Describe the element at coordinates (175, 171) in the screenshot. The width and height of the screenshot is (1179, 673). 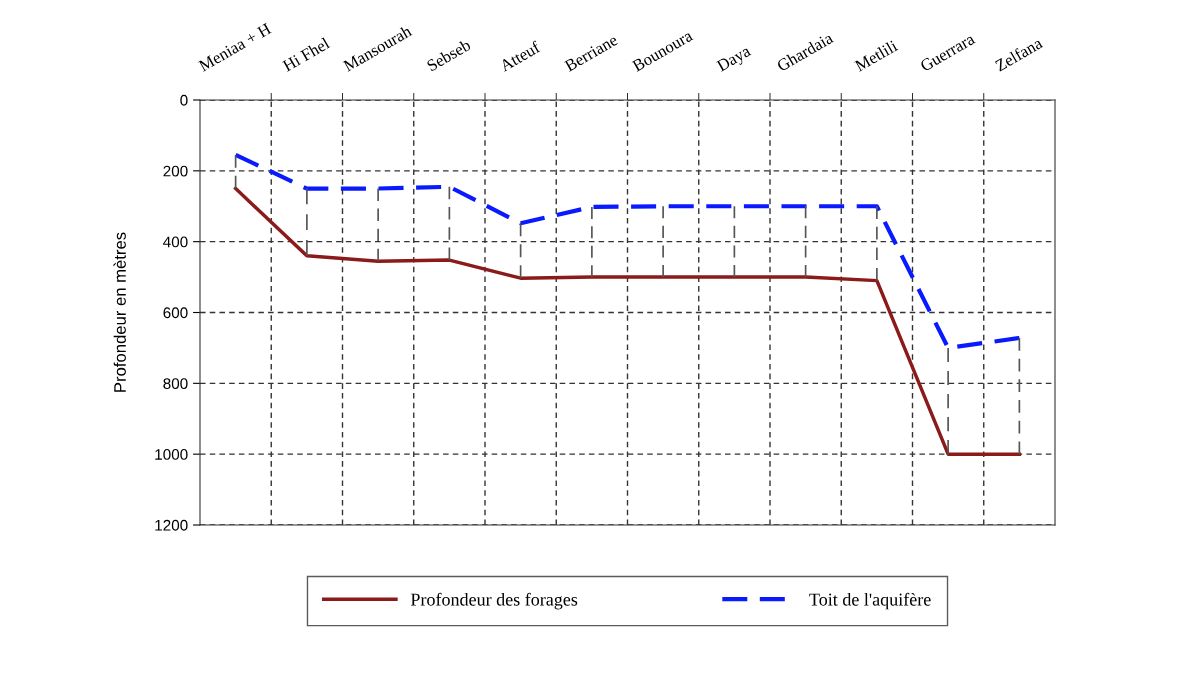
I see `y-tick-label: 200` at that location.